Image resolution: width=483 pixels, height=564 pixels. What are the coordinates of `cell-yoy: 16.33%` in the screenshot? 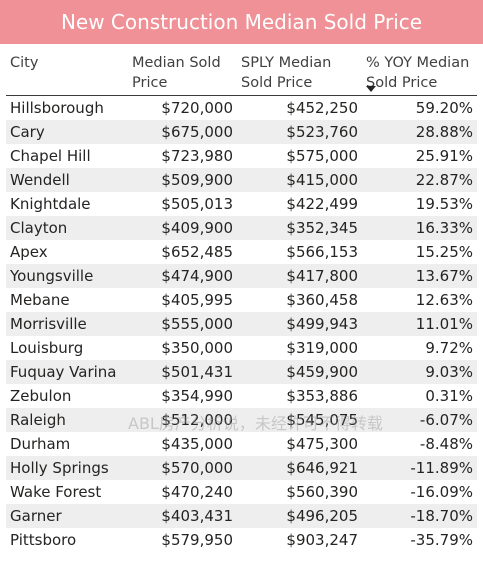 It's located at (419, 227).